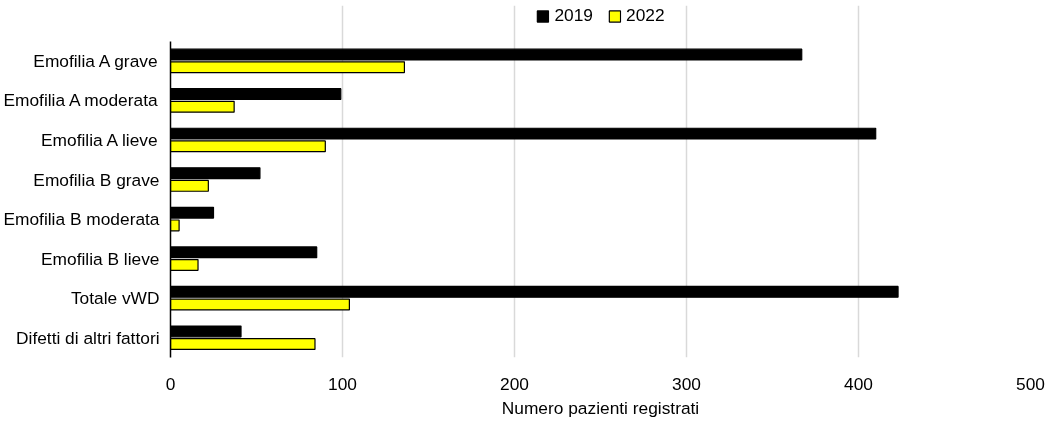  What do you see at coordinates (99, 139) in the screenshot?
I see `y-tick-label: Emofilia A lieve` at bounding box center [99, 139].